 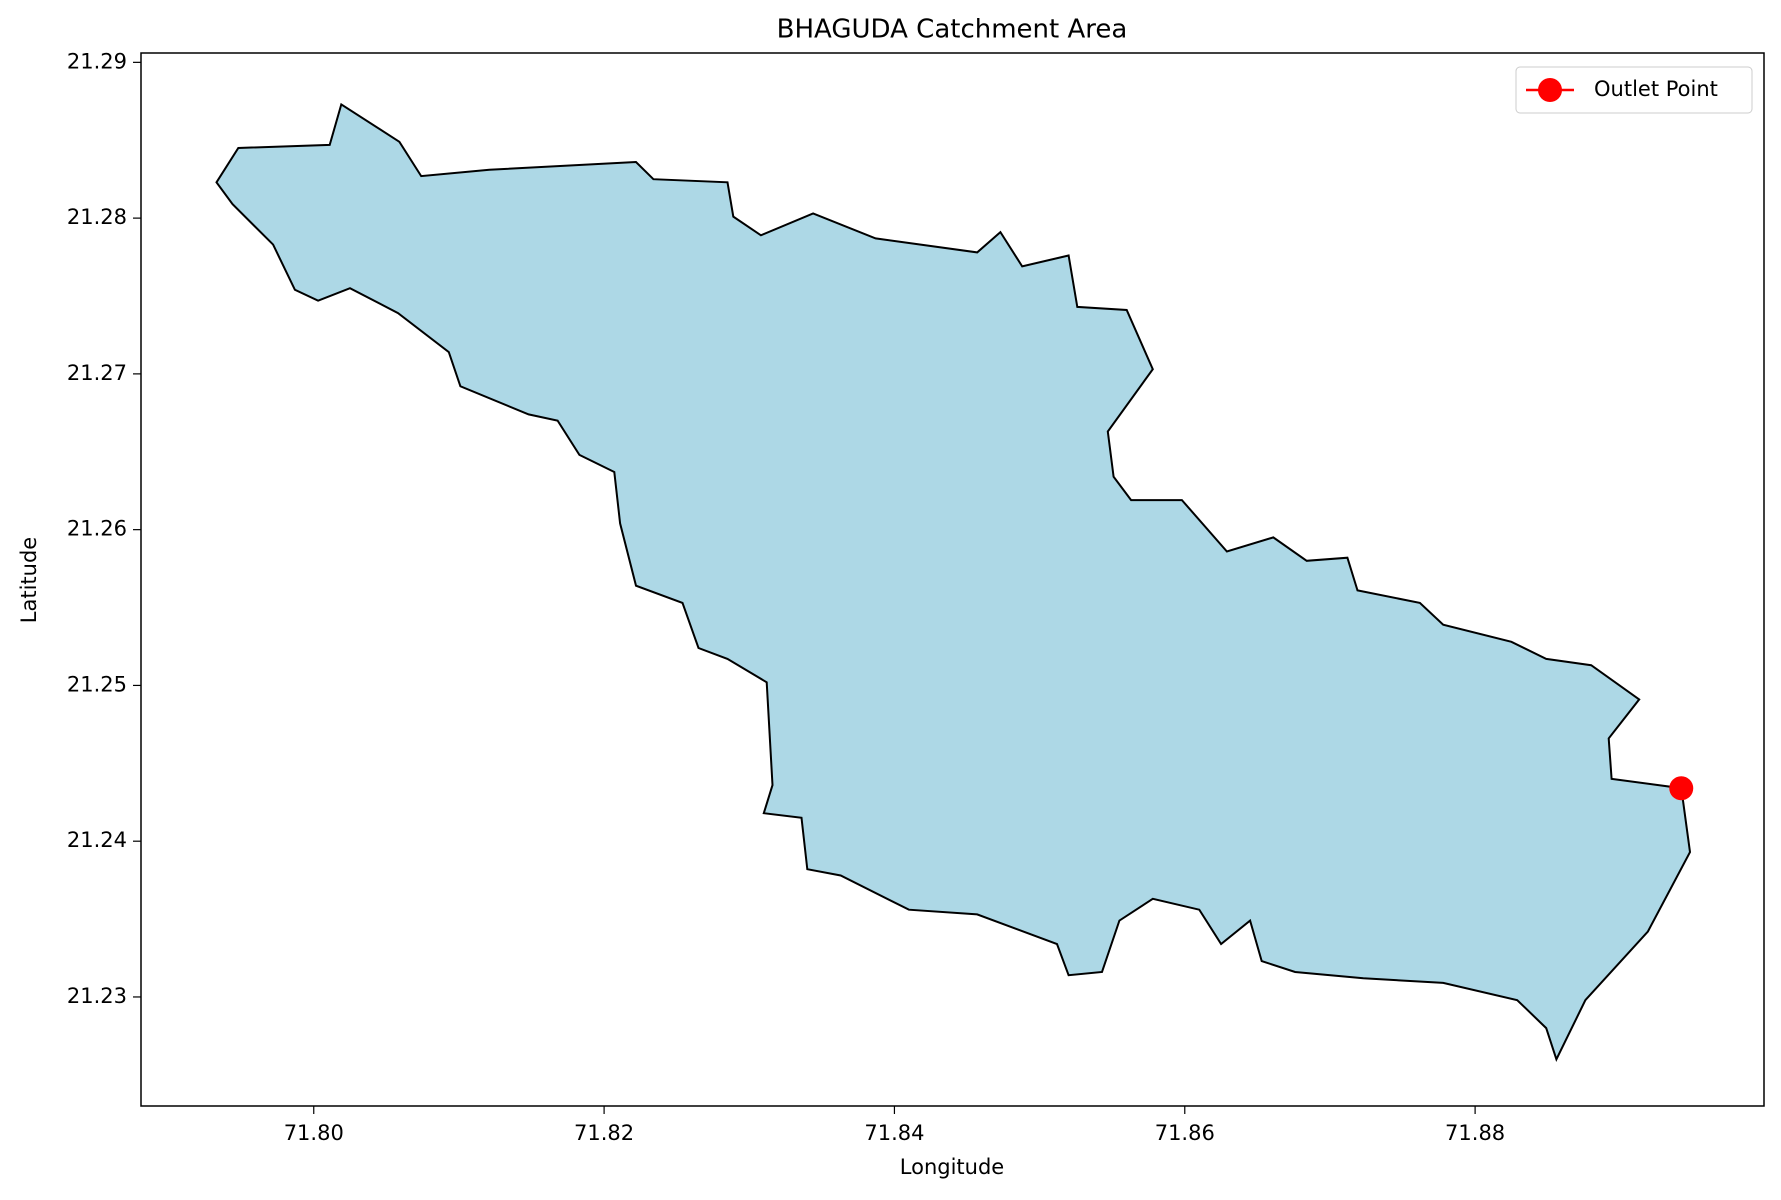 I want to click on y-tick-label: 21.28, so click(x=97, y=217).